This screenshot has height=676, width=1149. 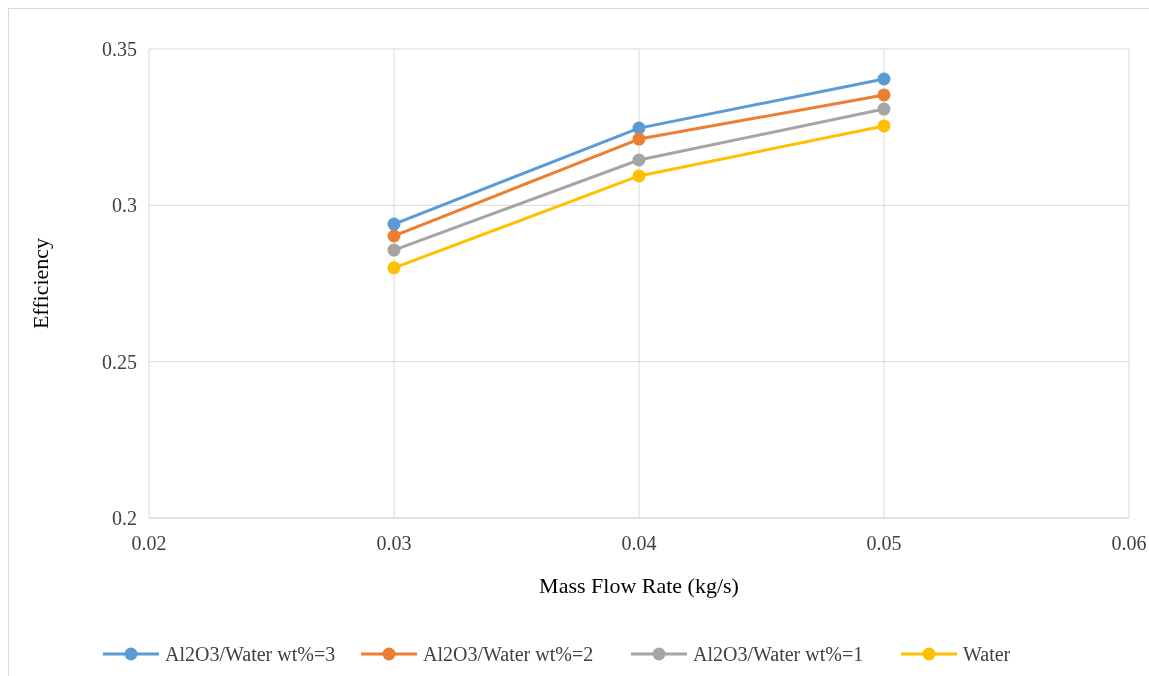 I want to click on x-tick-label: 0.04, so click(x=639, y=543).